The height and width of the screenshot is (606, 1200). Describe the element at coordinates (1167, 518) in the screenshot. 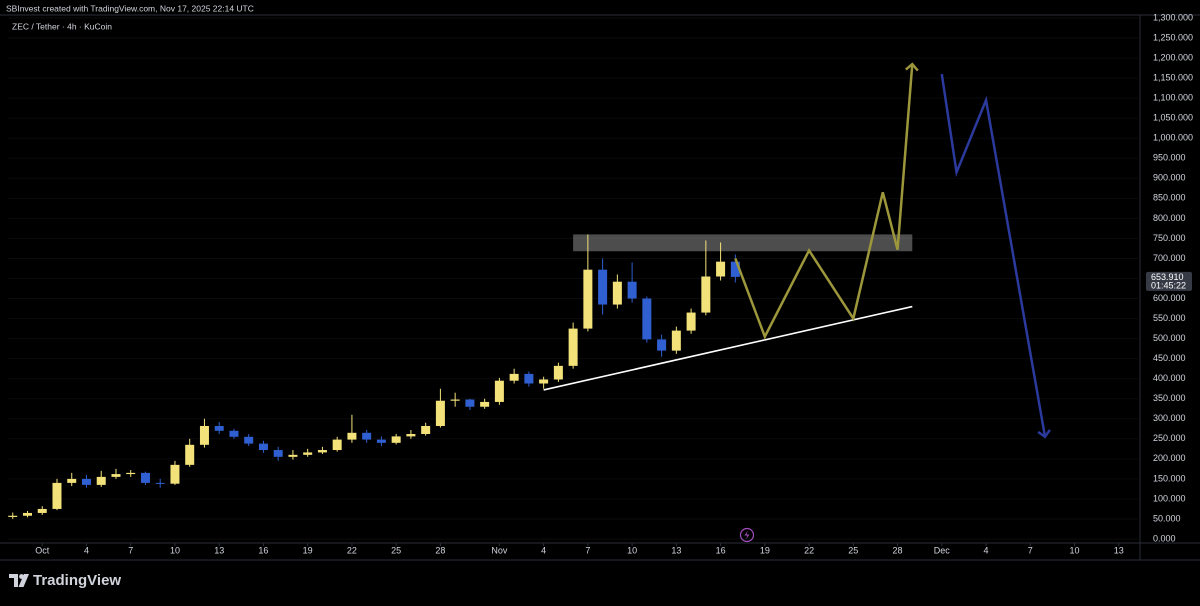

I see `y-tick-label: 50.000` at that location.